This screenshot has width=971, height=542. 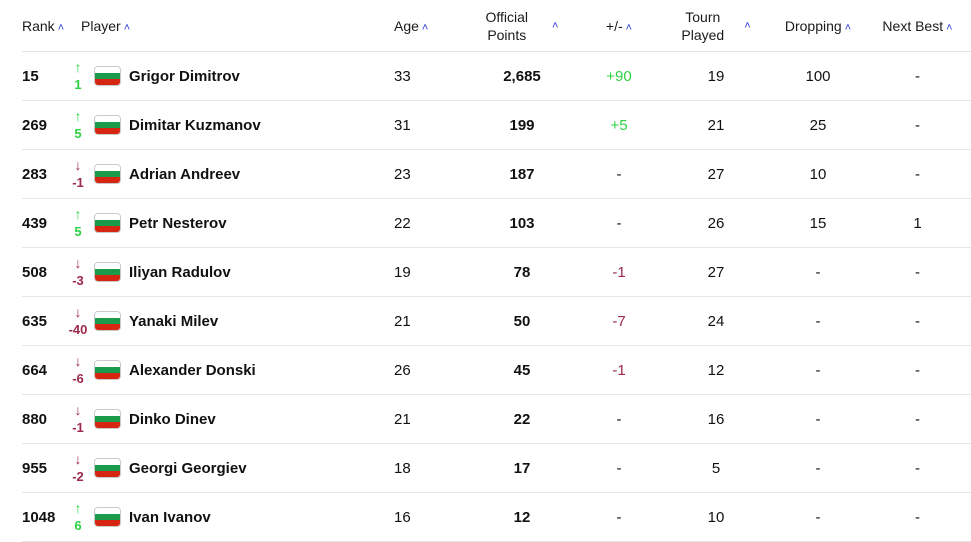 What do you see at coordinates (426, 419) in the screenshot?
I see `age-cell: 21` at bounding box center [426, 419].